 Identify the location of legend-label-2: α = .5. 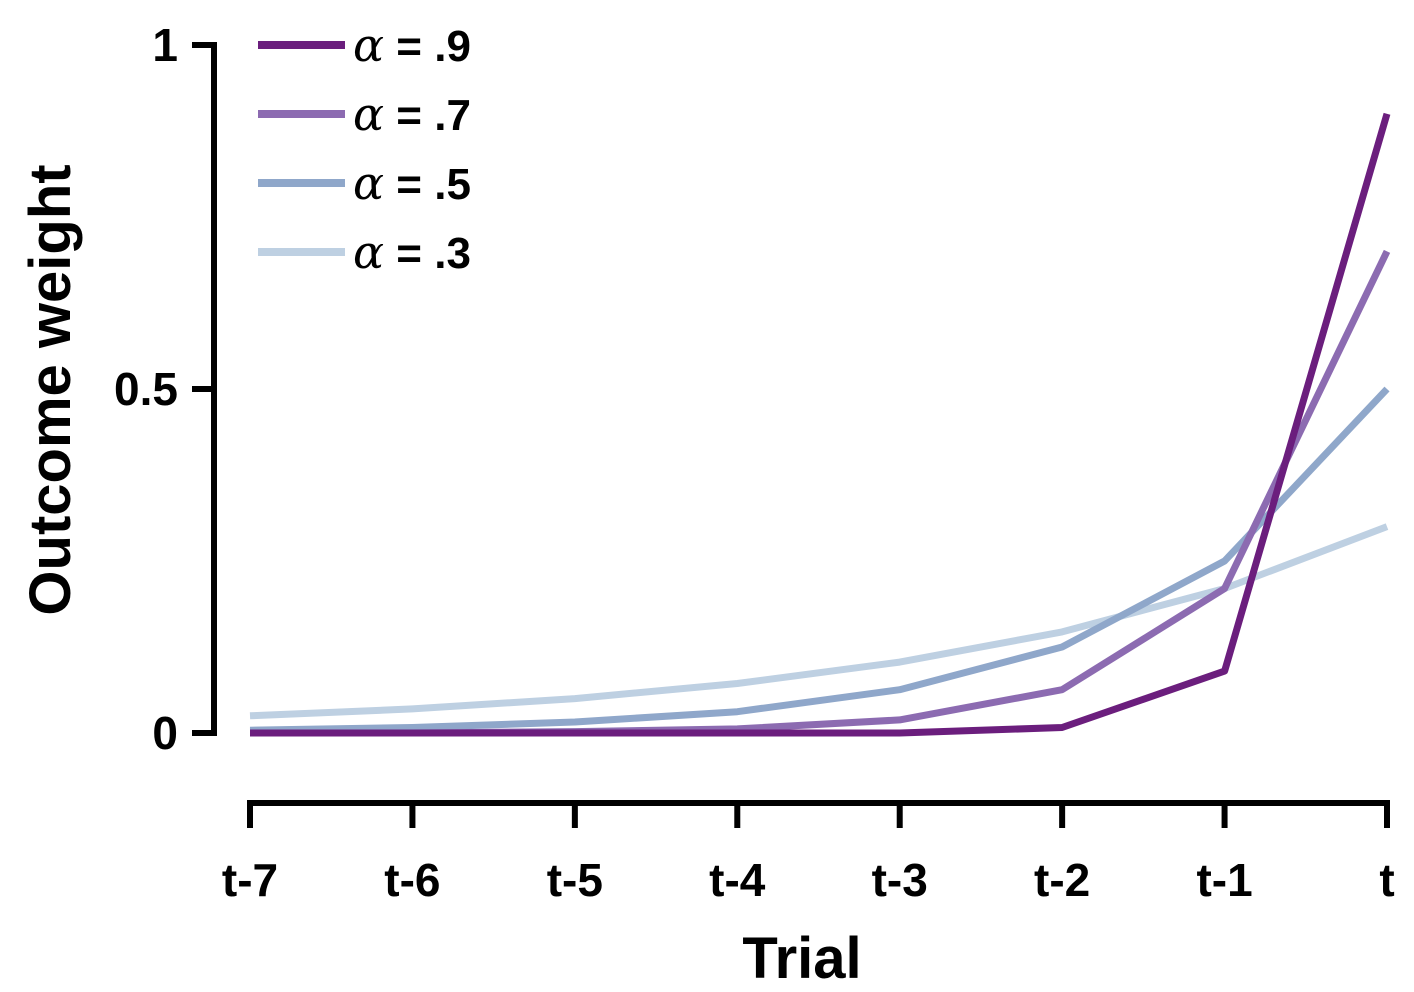
(412, 183).